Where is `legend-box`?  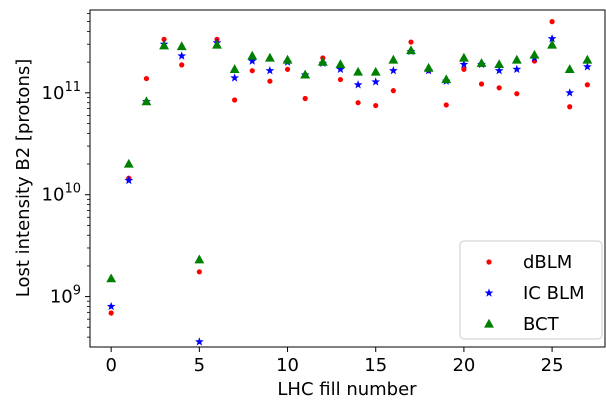
legend-box is located at coordinates (531, 290).